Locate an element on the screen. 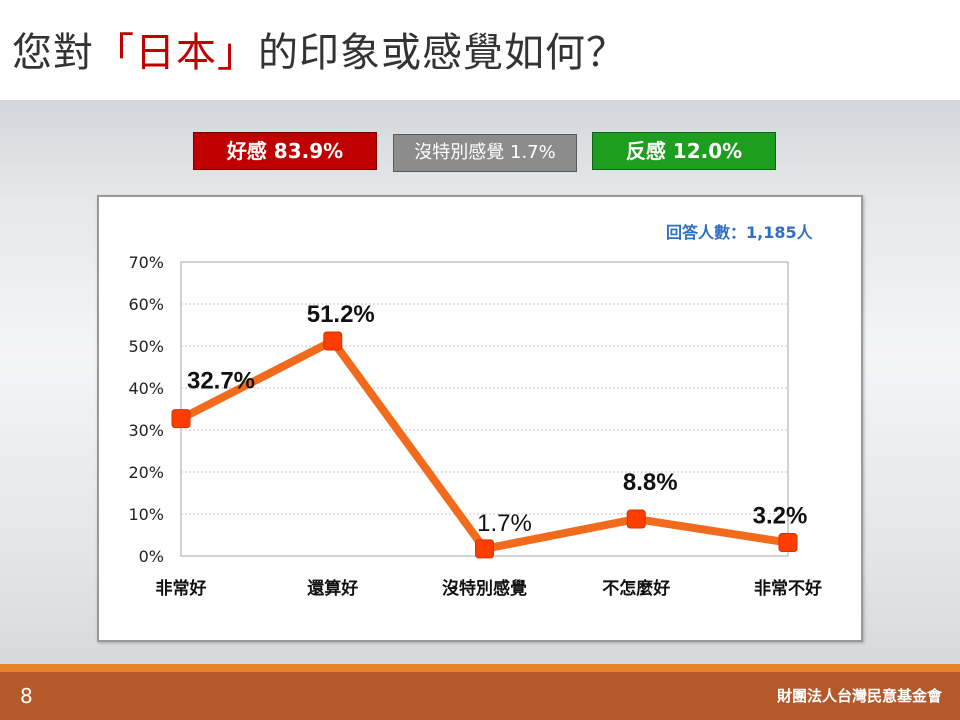 This screenshot has width=960, height=720. data-value-label: 8.8% is located at coordinates (650, 482).